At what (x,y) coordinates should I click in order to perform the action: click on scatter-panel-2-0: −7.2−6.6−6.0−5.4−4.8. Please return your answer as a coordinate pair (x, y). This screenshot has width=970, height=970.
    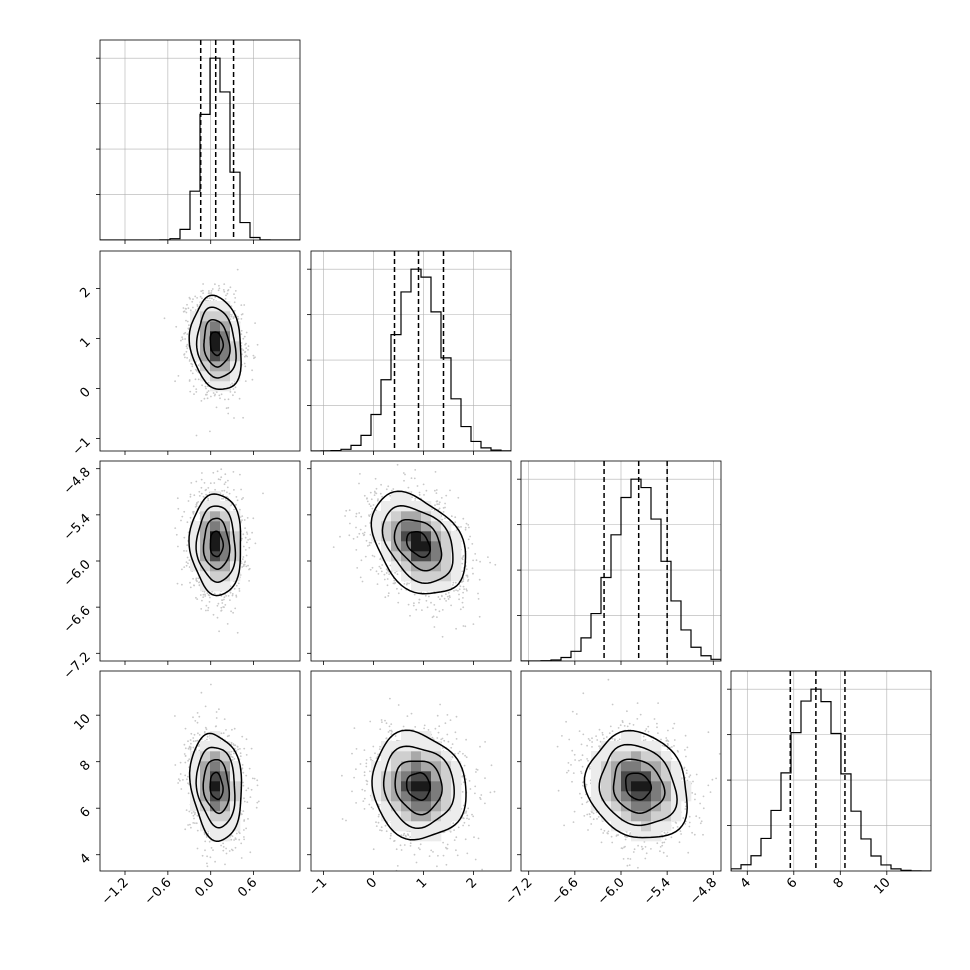
    Looking at the image, I should click on (181, 571).